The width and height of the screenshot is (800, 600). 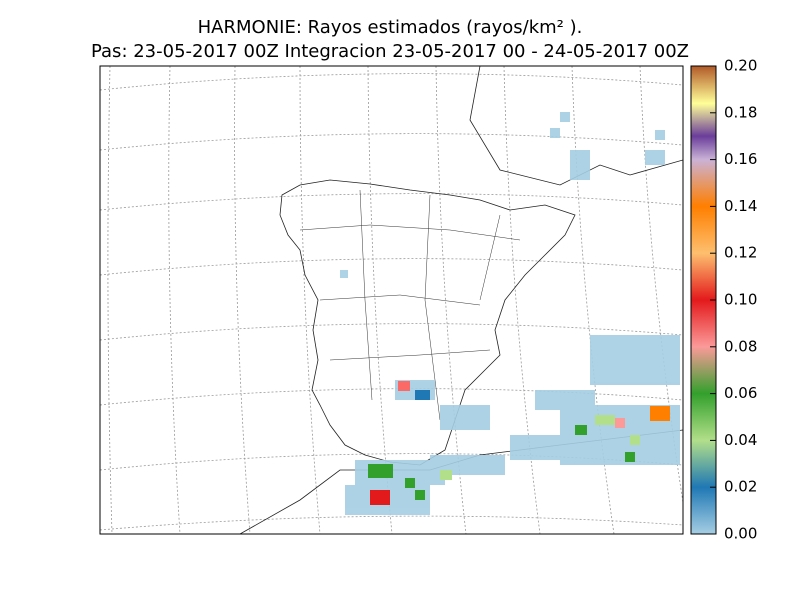 What do you see at coordinates (740, 300) in the screenshot?
I see `colorbar-tick-label: 0.10` at bounding box center [740, 300].